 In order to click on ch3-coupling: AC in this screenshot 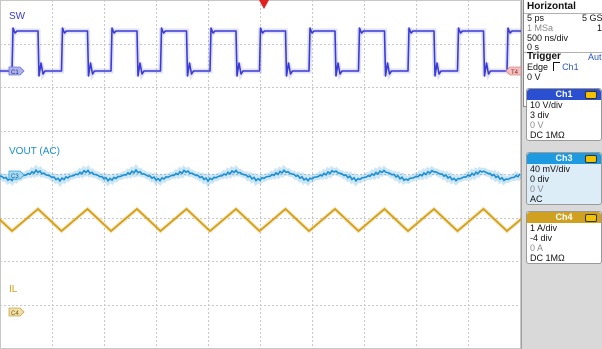, I will do `click(536, 199)`.